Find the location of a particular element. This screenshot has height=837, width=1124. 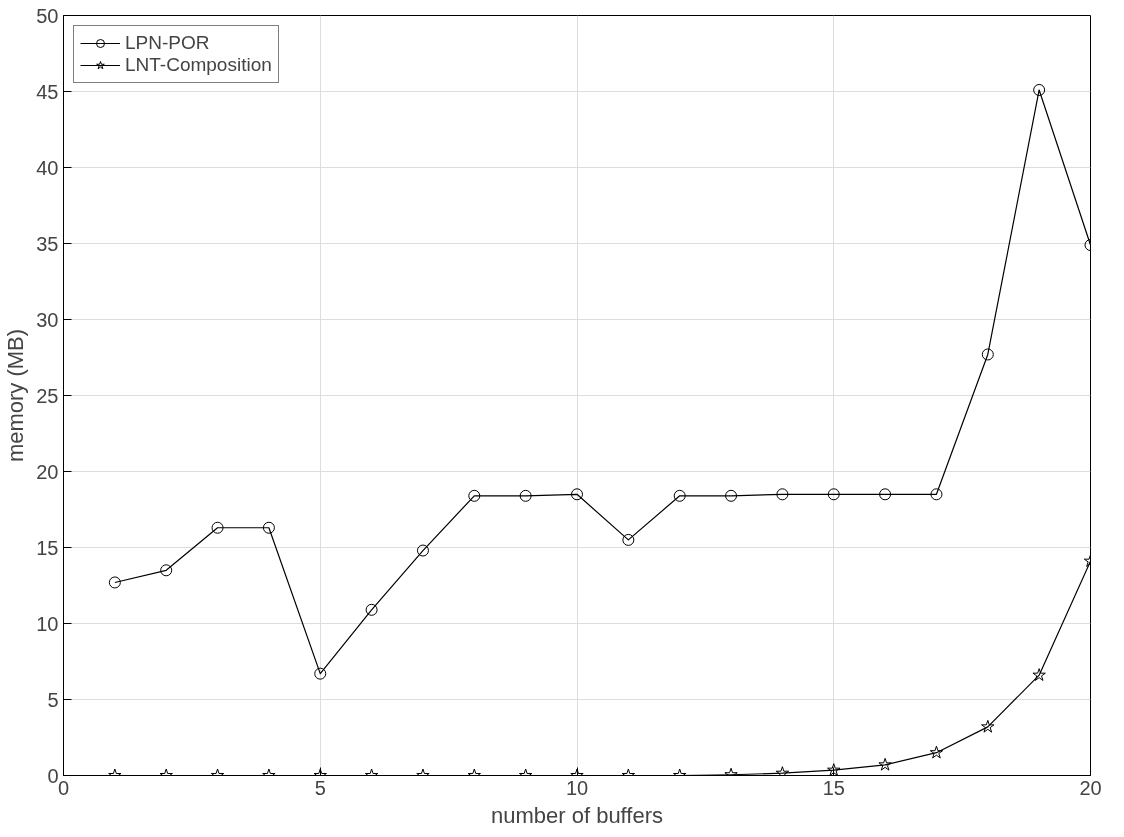

y-tick-label: 50 is located at coordinates (47, 15).